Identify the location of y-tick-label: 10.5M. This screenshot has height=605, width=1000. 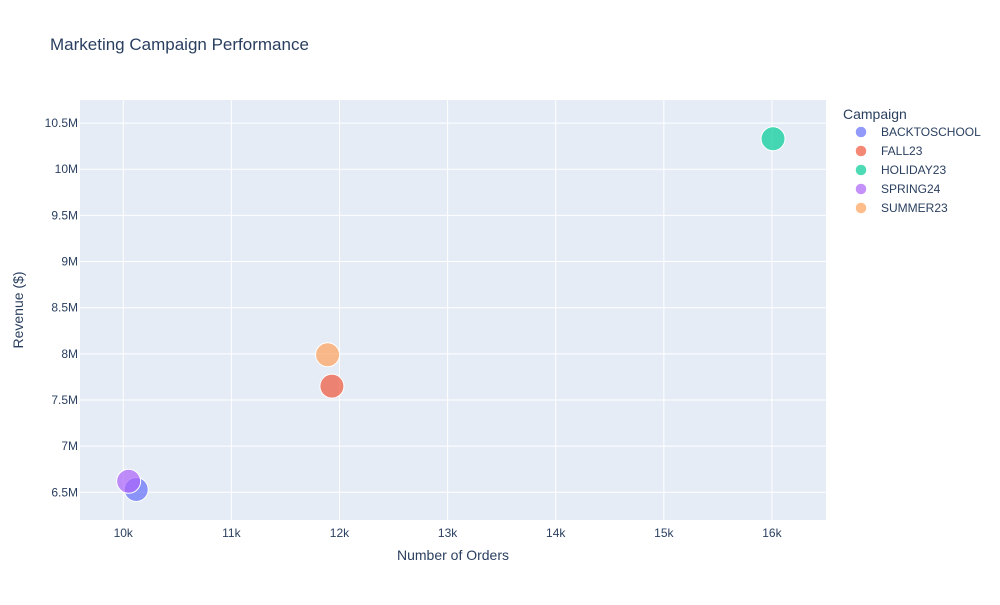
(61, 123).